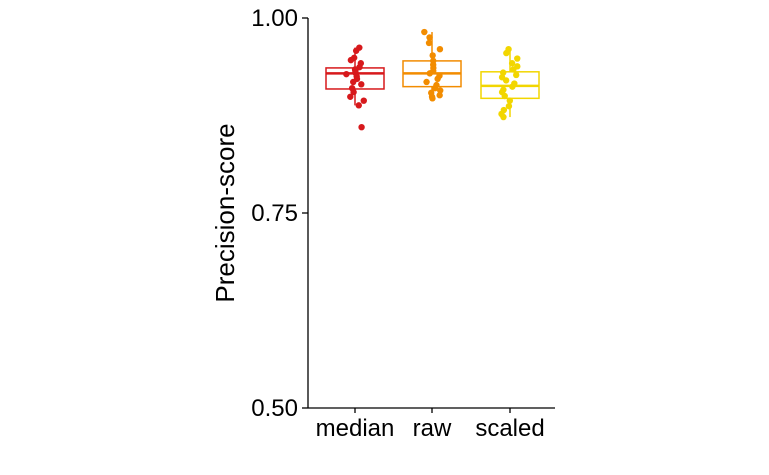 The width and height of the screenshot is (769, 475). Describe the element at coordinates (274, 18) in the screenshot. I see `y-tick-label: 1.00` at that location.